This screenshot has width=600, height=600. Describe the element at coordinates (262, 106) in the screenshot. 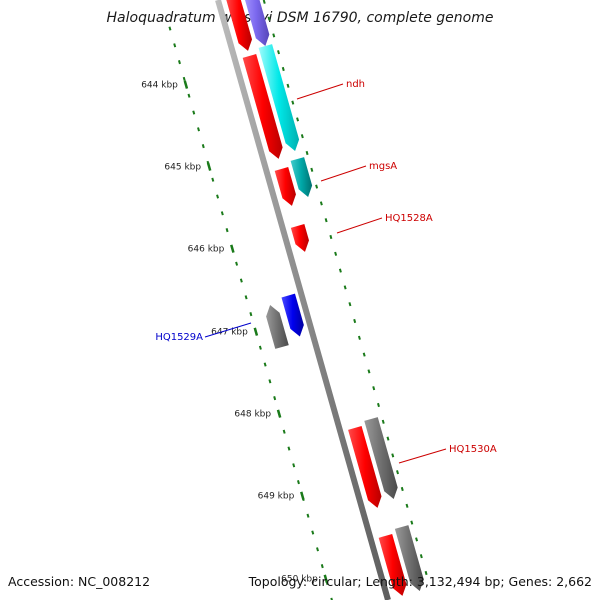

I see `cds-arrow-ndh` at that location.